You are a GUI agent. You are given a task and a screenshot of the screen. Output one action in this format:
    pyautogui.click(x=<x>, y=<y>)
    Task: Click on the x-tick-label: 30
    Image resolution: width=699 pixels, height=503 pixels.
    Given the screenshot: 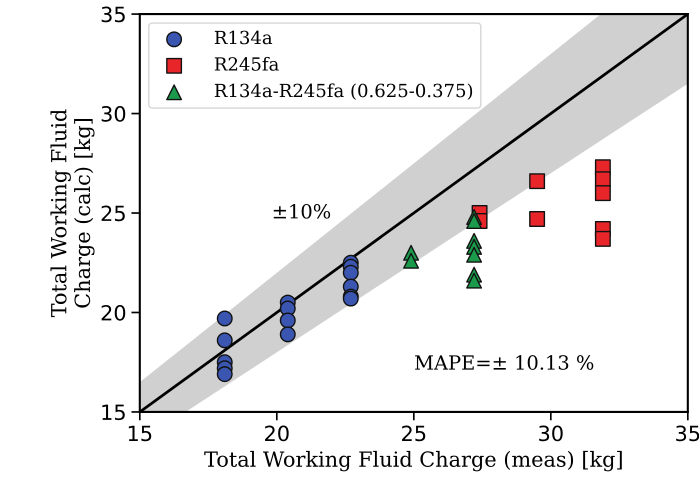 What is the action you would take?
    pyautogui.click(x=551, y=434)
    